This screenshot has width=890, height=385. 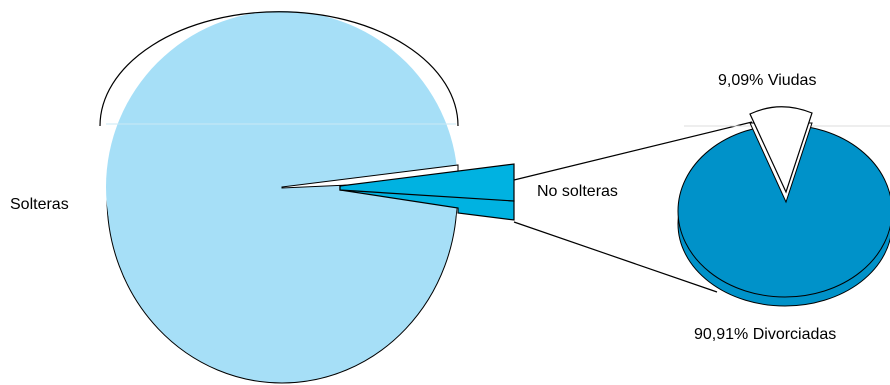 What do you see at coordinates (615, 257) in the screenshot?
I see `connector-line-bottom` at bounding box center [615, 257].